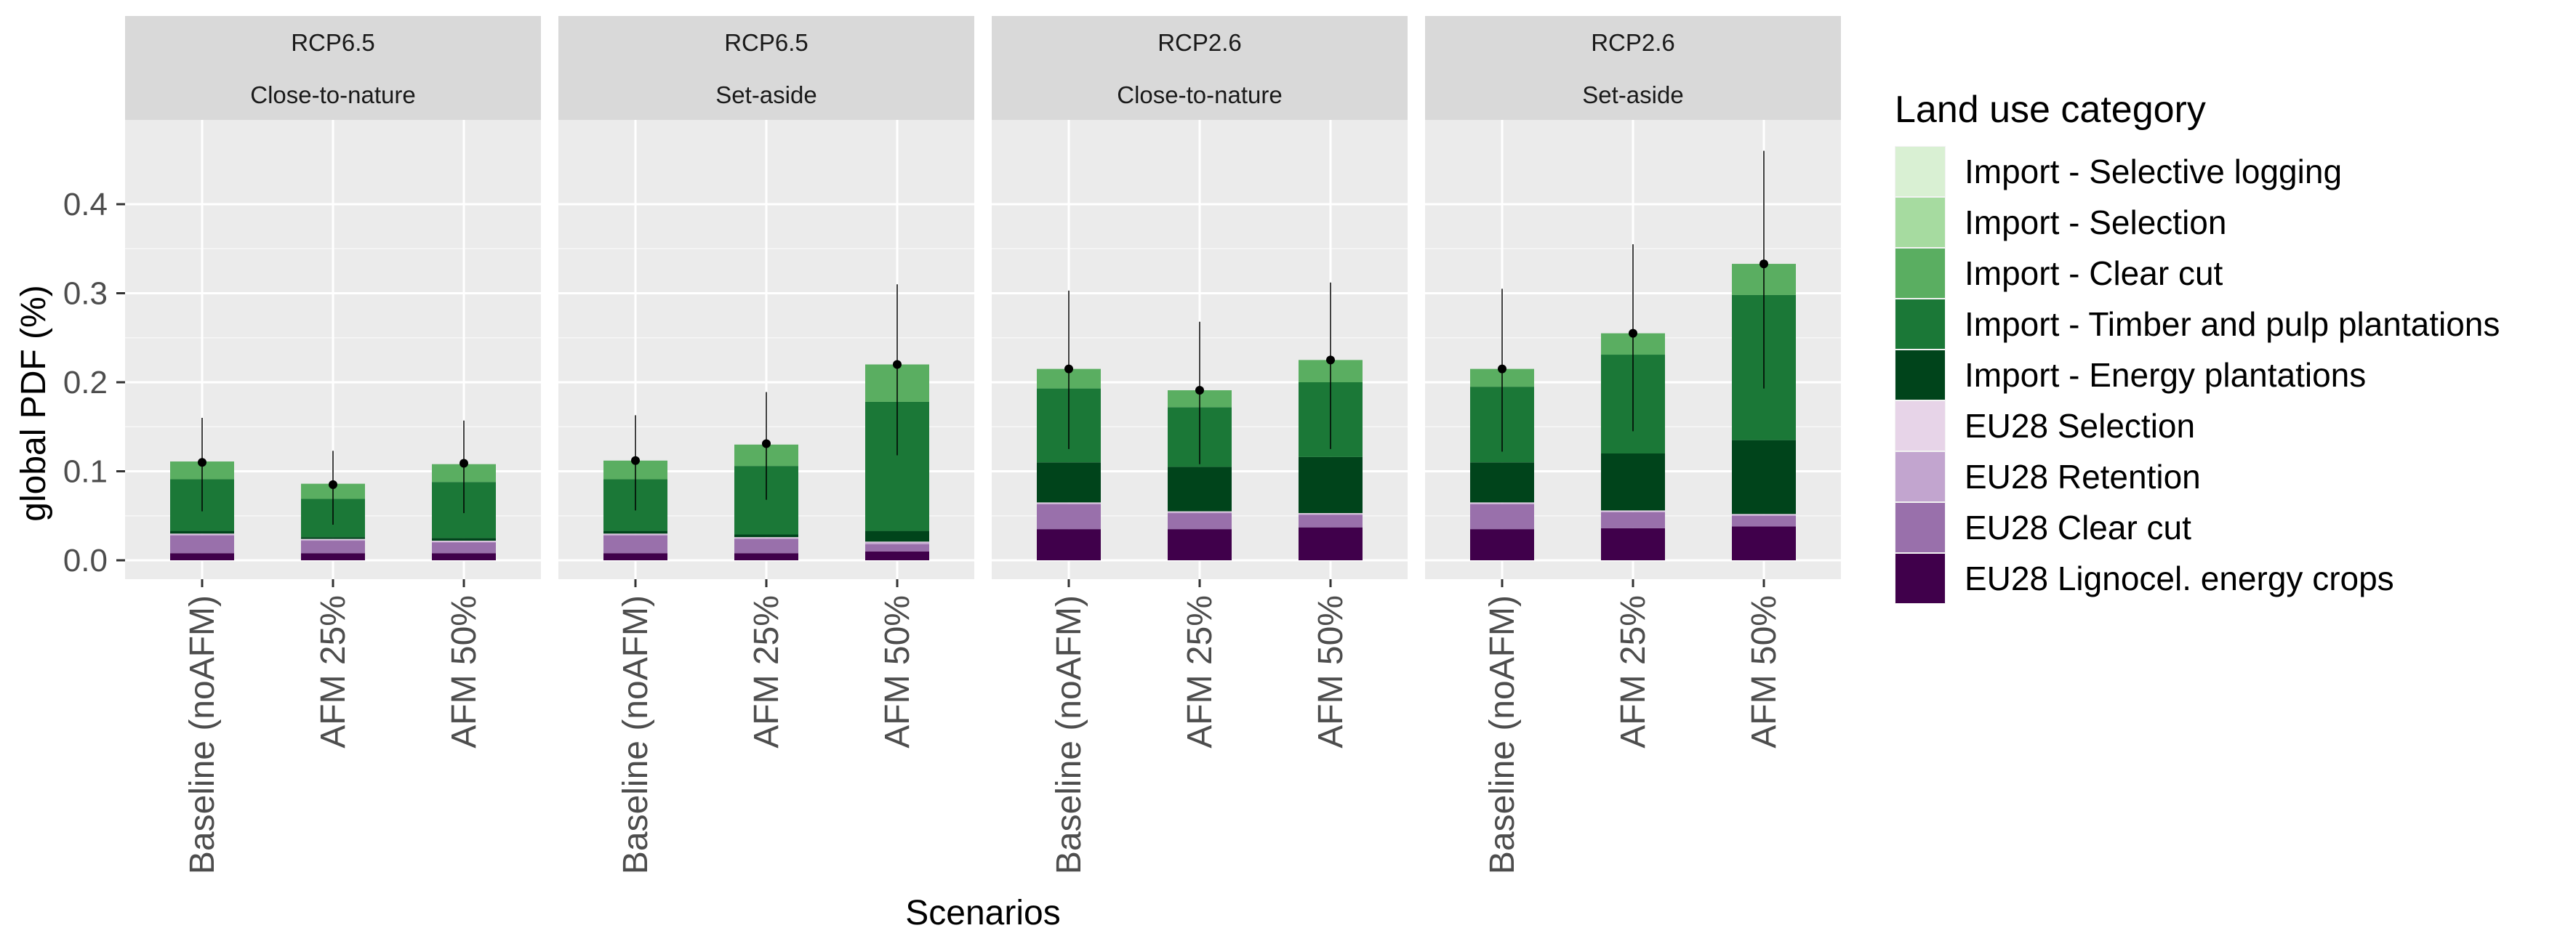  Describe the element at coordinates (2165, 375) in the screenshot. I see `legend-label: Import - Energy plantations` at that location.